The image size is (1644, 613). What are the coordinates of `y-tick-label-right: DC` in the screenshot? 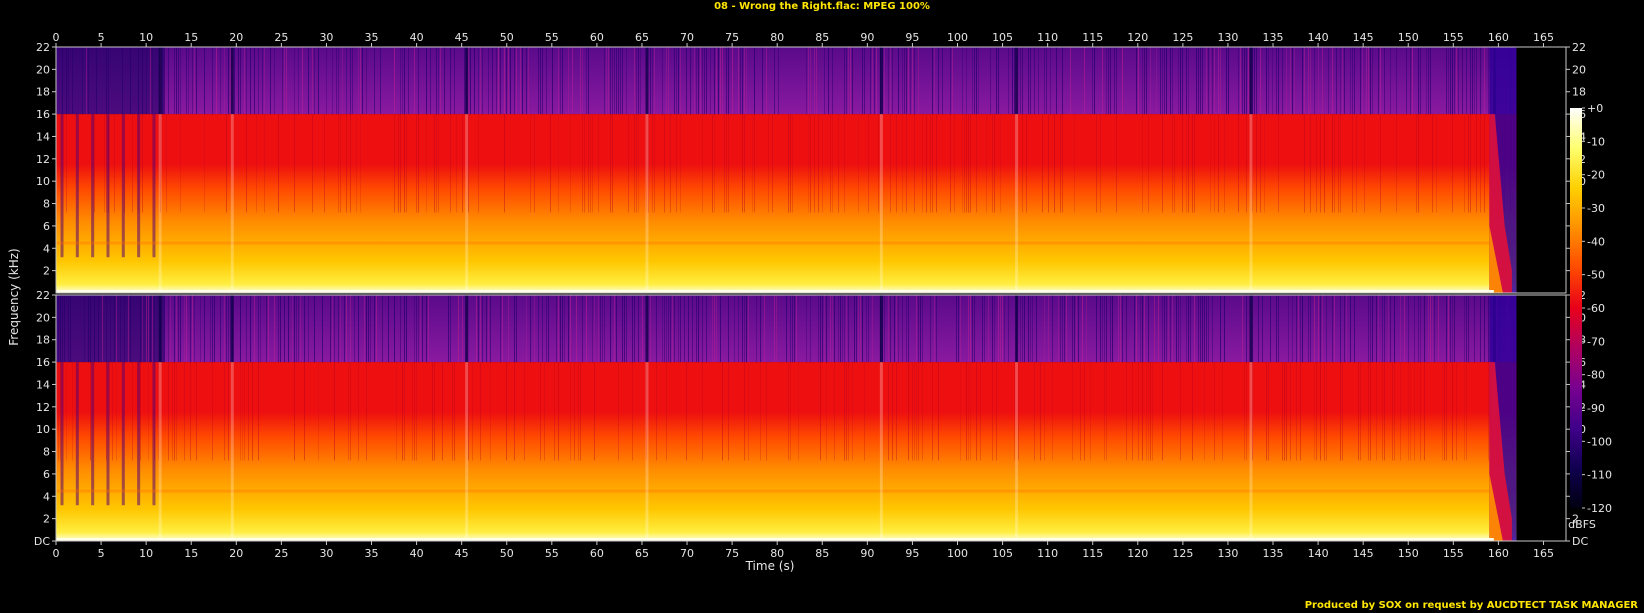 It's located at (1580, 541).